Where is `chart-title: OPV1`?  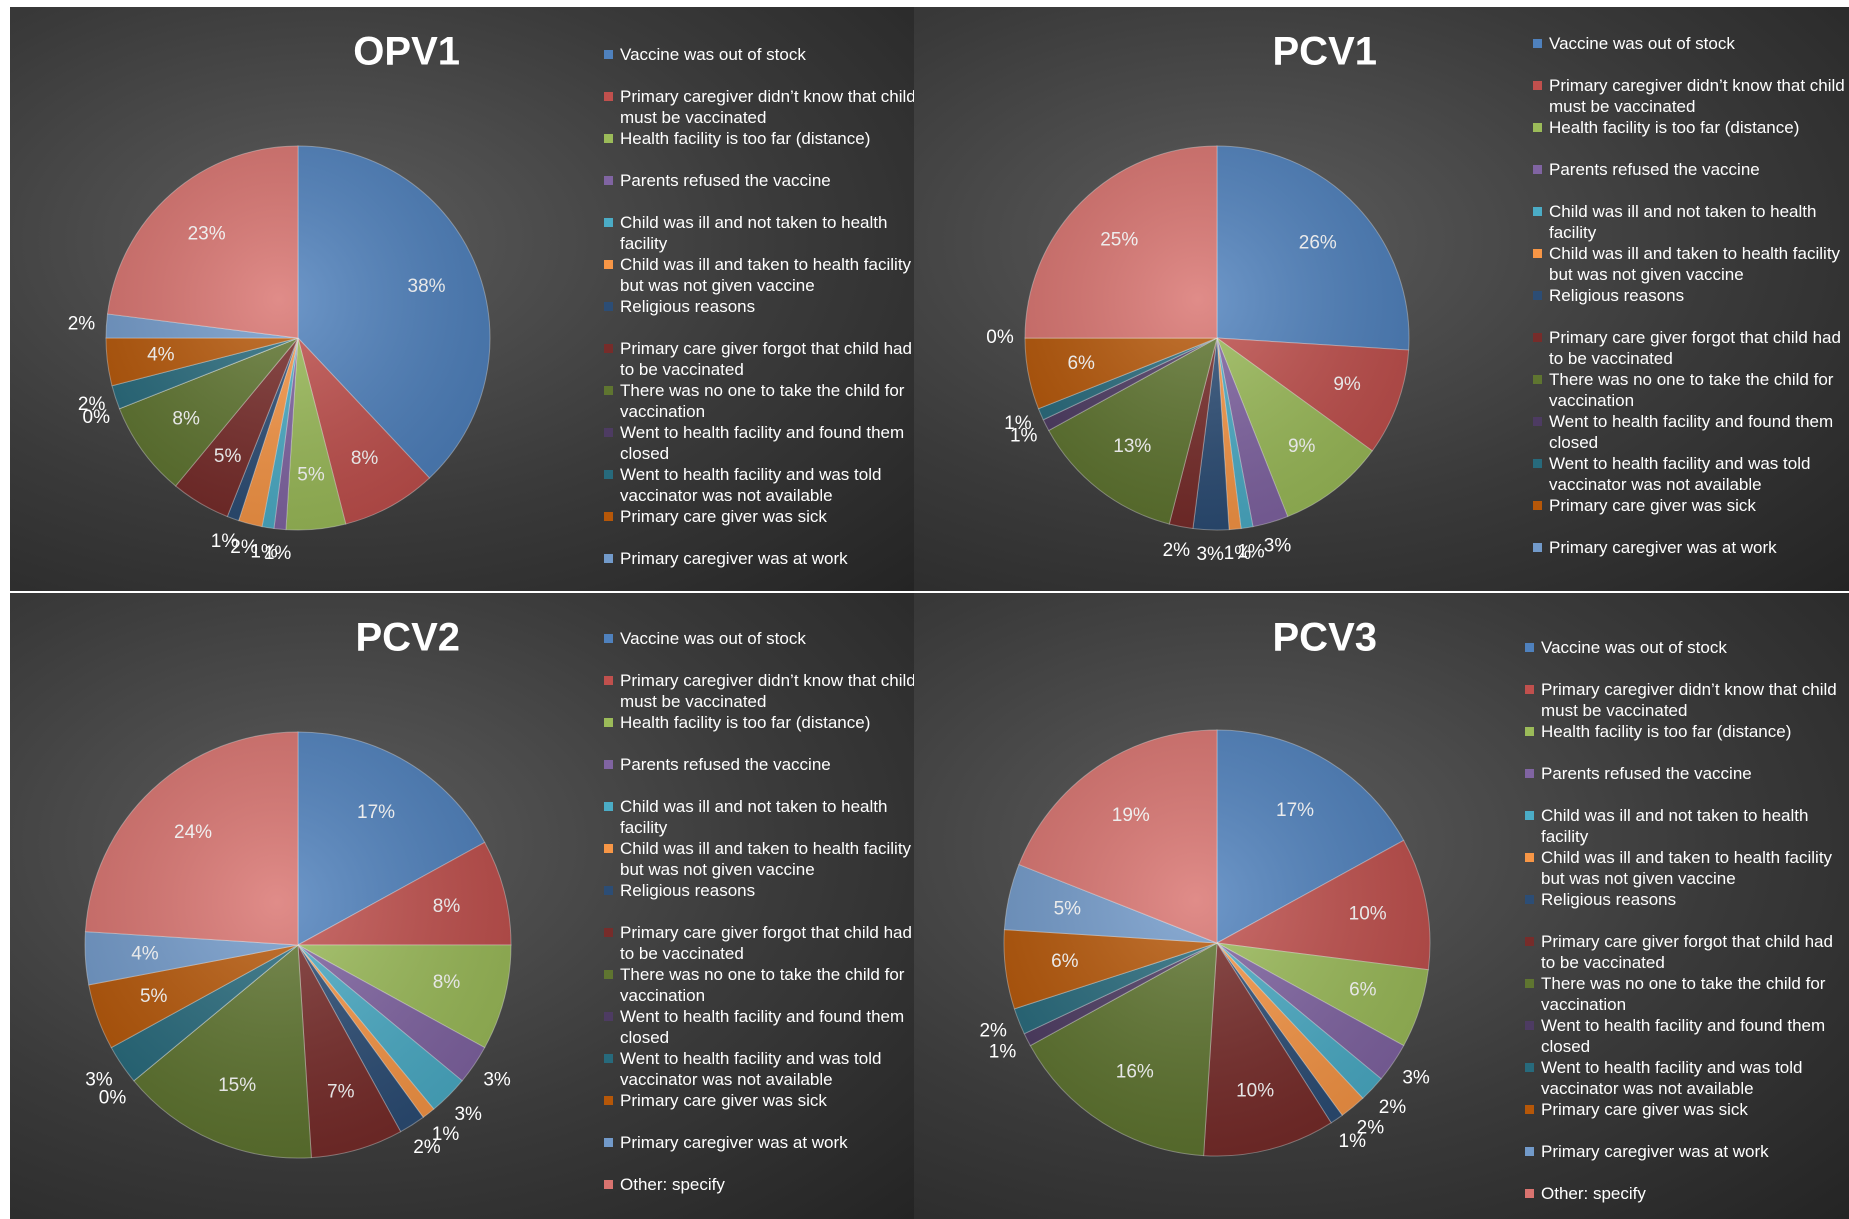
chart-title: OPV1 is located at coordinates (406, 52).